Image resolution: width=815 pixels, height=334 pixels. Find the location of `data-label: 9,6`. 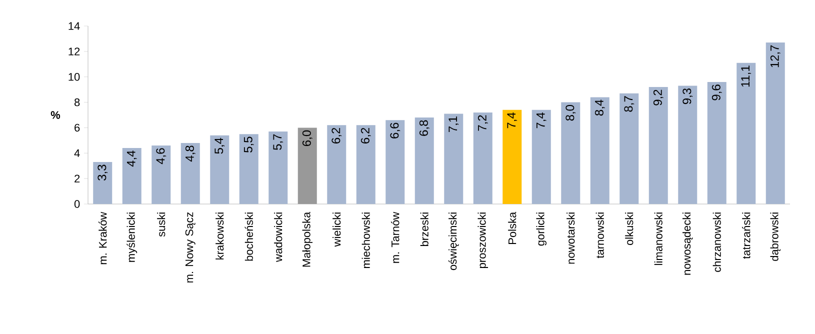

data-label: 9,6 is located at coordinates (717, 92).